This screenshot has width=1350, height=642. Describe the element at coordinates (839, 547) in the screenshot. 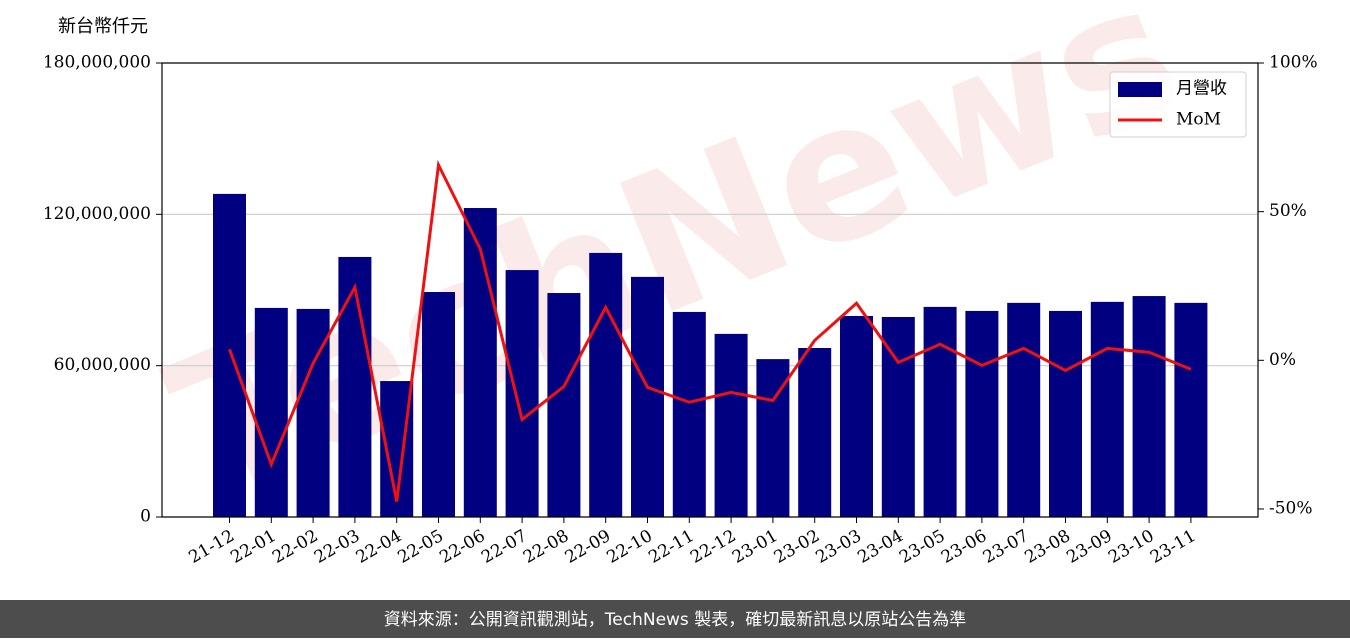

I see `x-tick-label: 23-03` at that location.